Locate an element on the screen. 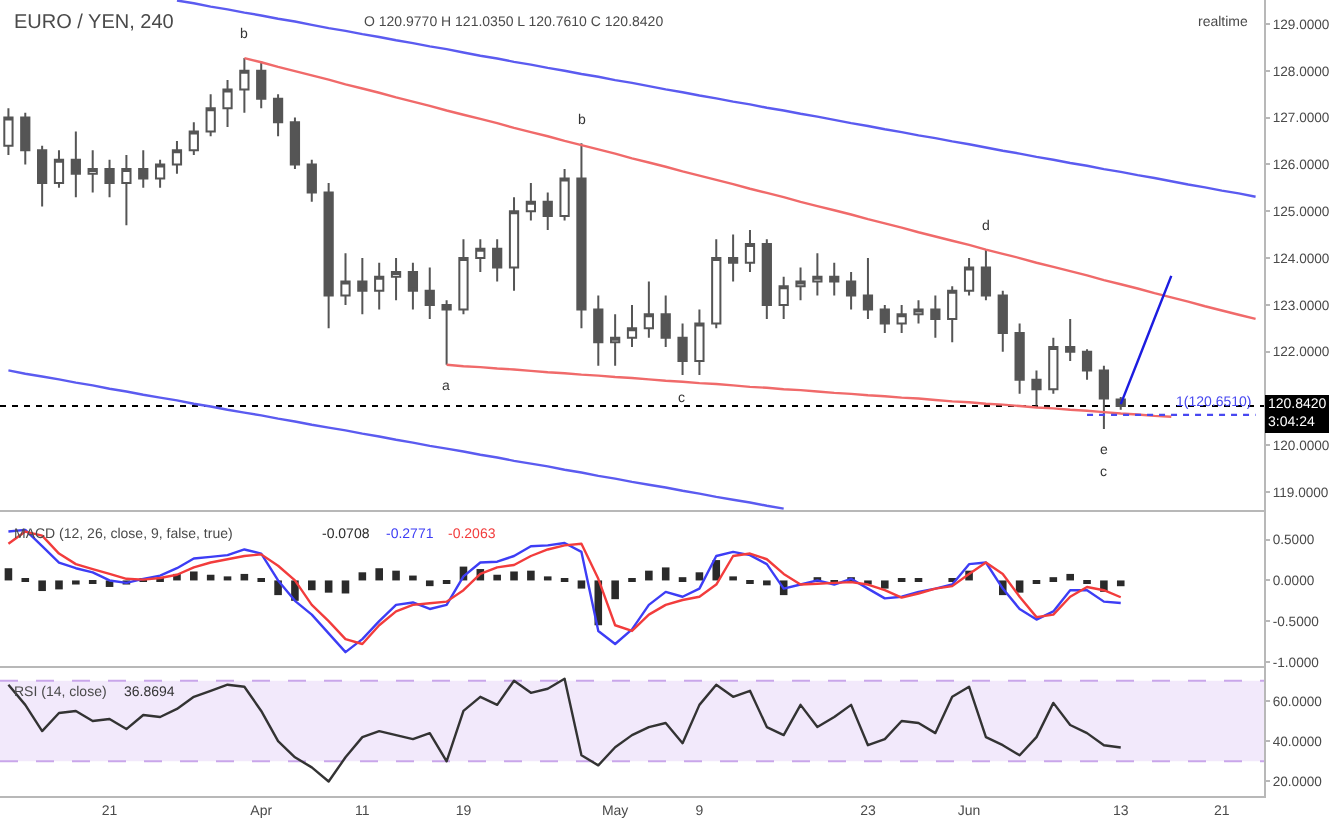 This screenshot has height=828, width=1330. text: EURO / YEN, 240 is located at coordinates (94, 23).